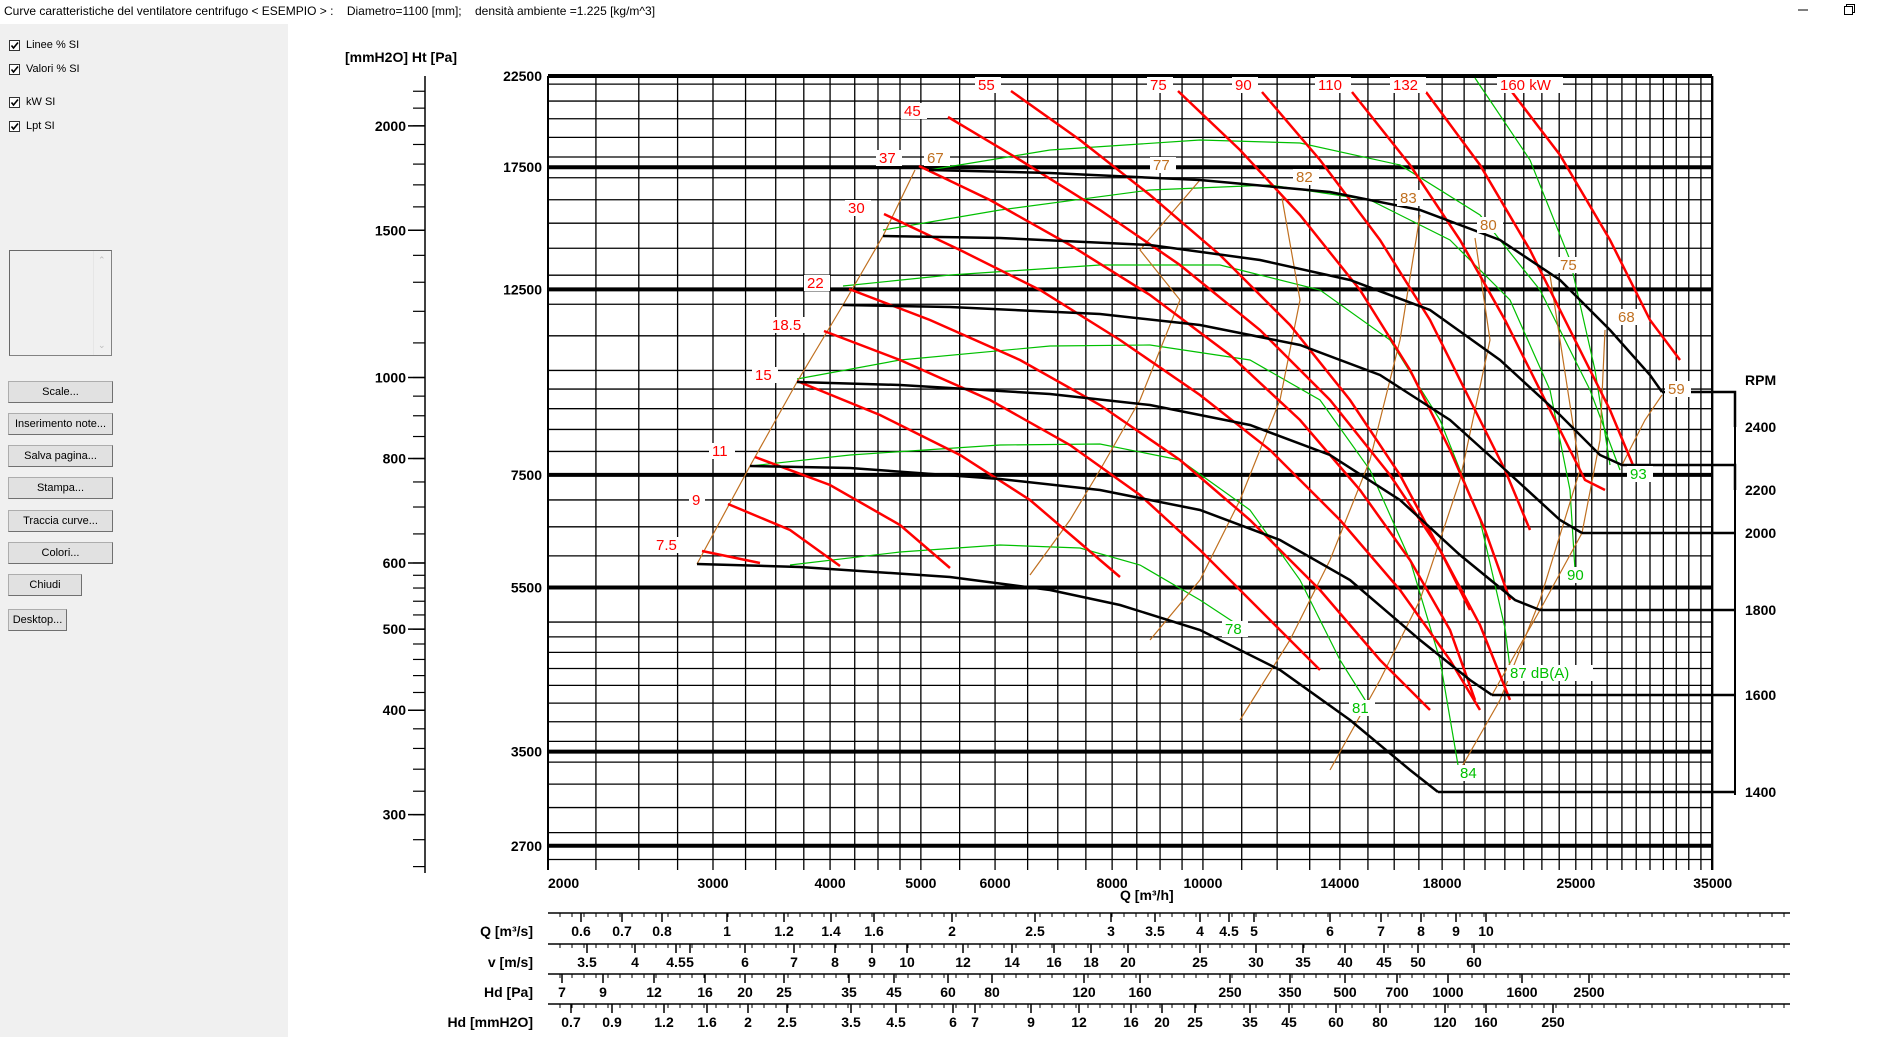 The image size is (1883, 1037). I want to click on restore-button, so click(1849, 11).